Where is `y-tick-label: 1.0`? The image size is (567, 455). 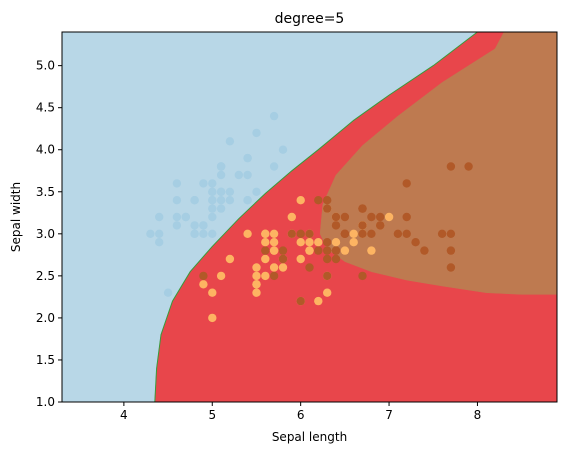 y-tick-label: 1.0 is located at coordinates (45, 402).